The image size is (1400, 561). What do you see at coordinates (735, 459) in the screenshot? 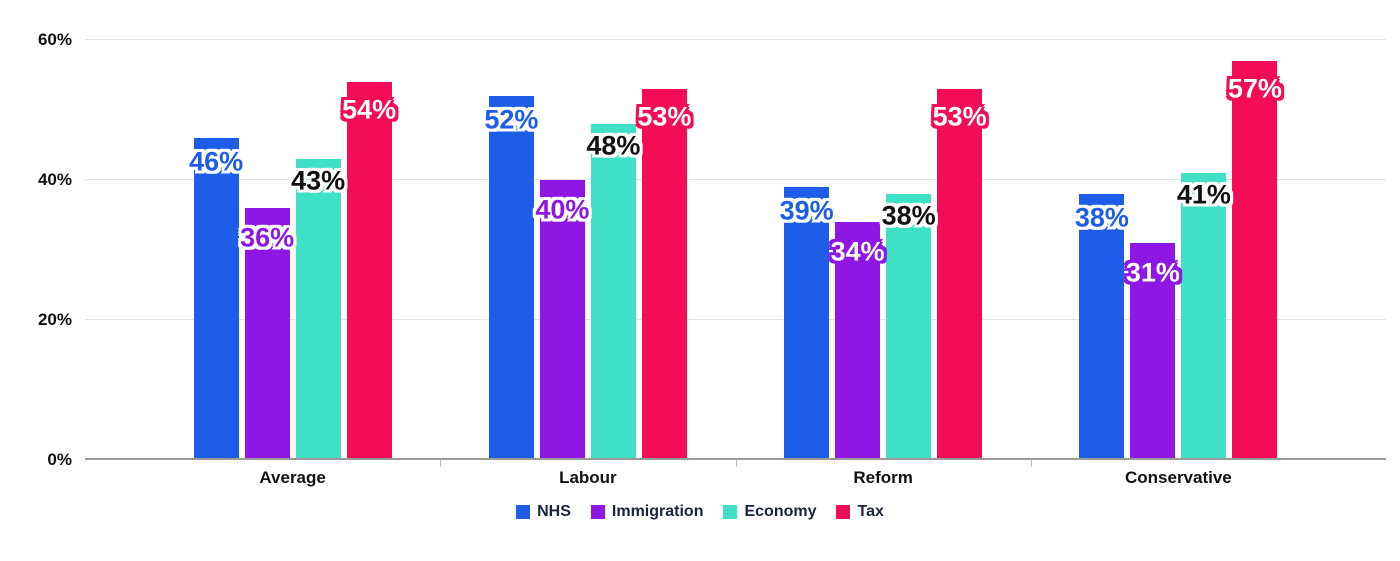
I see `x-axis-line` at bounding box center [735, 459].